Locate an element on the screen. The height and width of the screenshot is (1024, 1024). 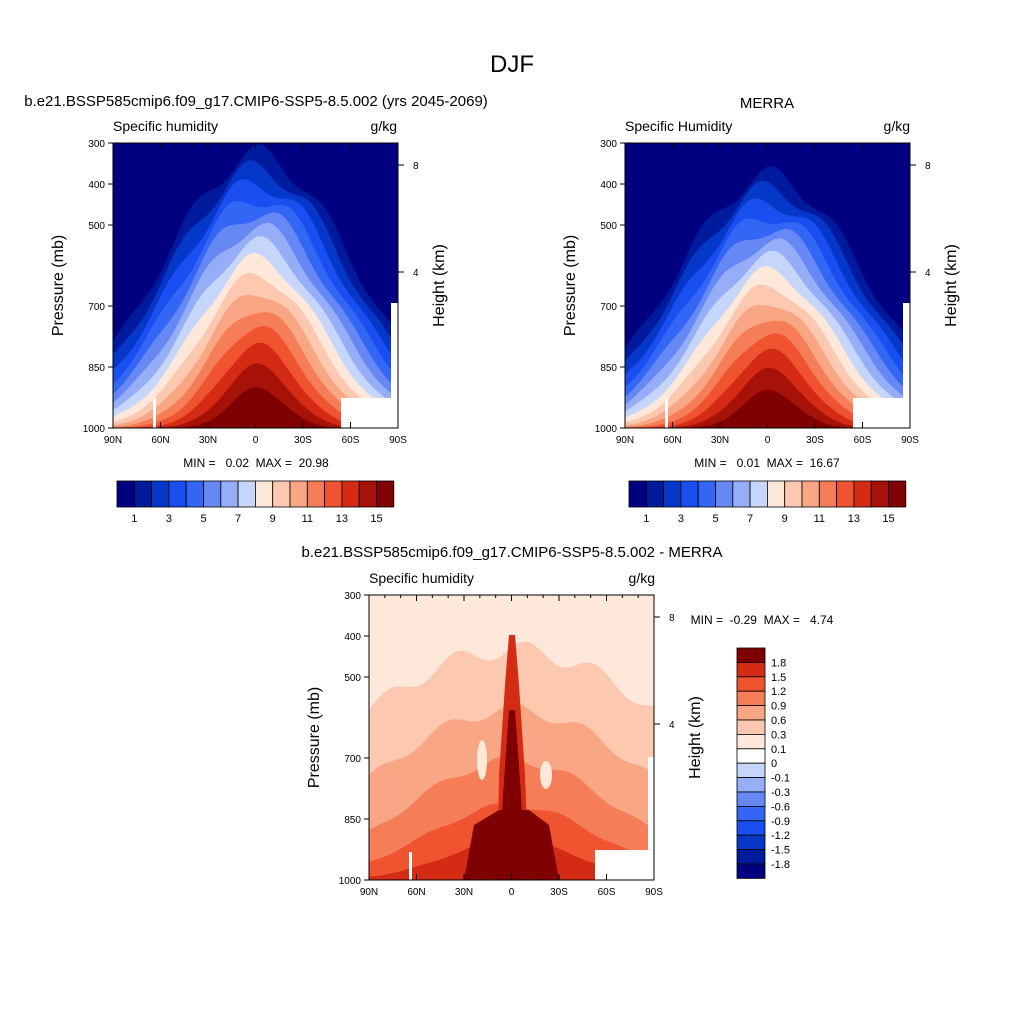
colorbar-label: 1.5 is located at coordinates (778, 678).